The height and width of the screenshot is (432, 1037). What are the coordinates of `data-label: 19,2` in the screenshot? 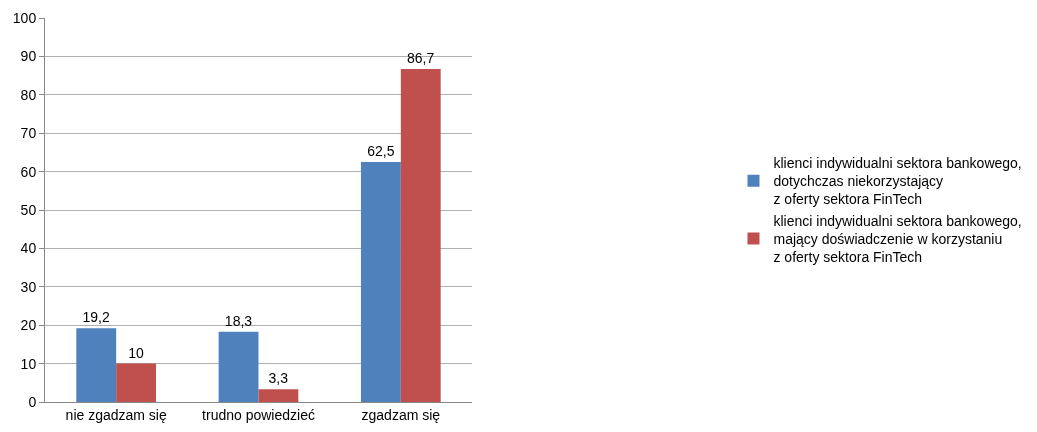 It's located at (96, 317).